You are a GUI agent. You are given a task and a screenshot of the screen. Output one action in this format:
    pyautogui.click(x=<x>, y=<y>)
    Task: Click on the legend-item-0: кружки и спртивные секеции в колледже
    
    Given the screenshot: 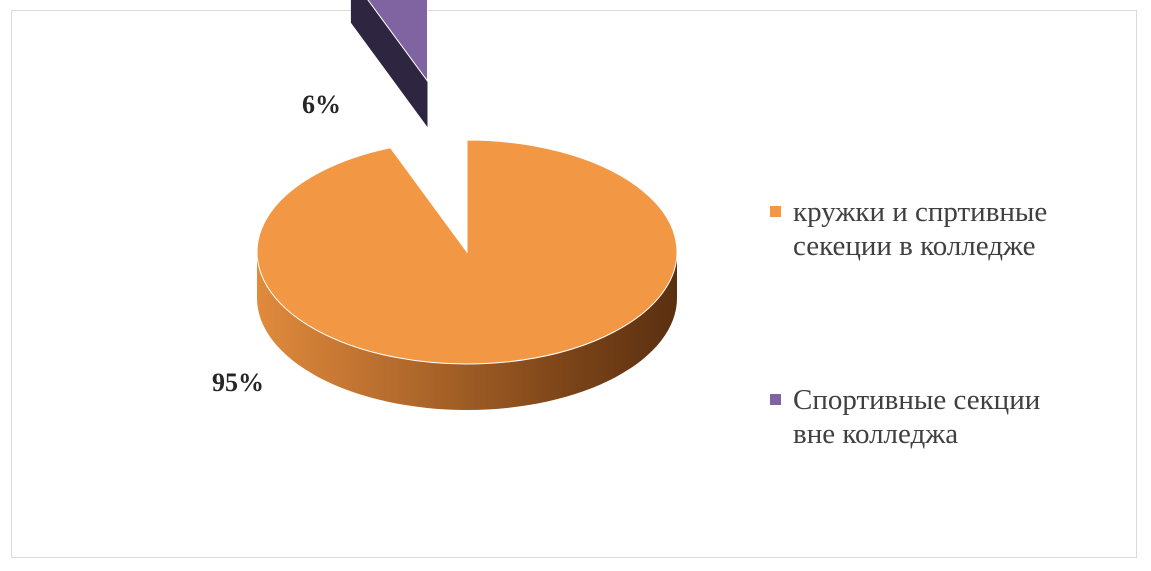 What is the action you would take?
    pyautogui.click(x=940, y=229)
    